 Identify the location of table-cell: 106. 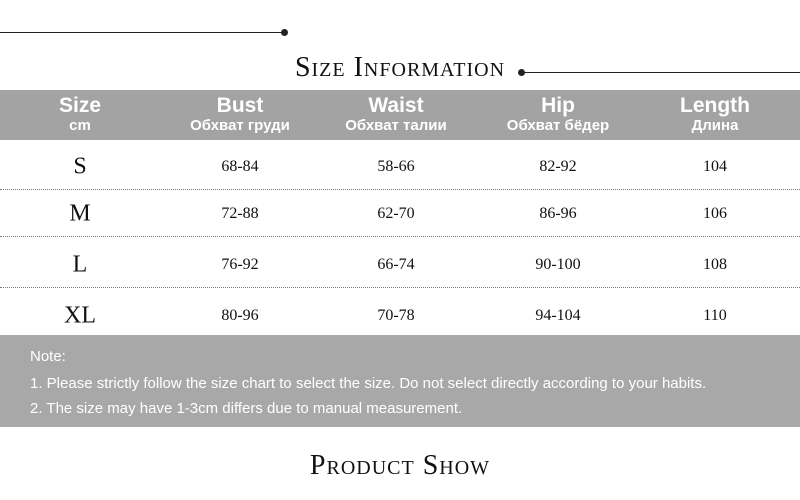
(715, 213).